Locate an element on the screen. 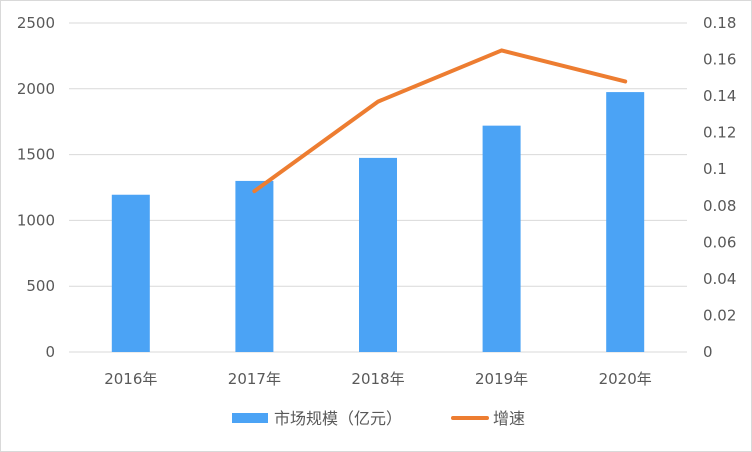  x-tick-label: 2018年 is located at coordinates (377, 379).